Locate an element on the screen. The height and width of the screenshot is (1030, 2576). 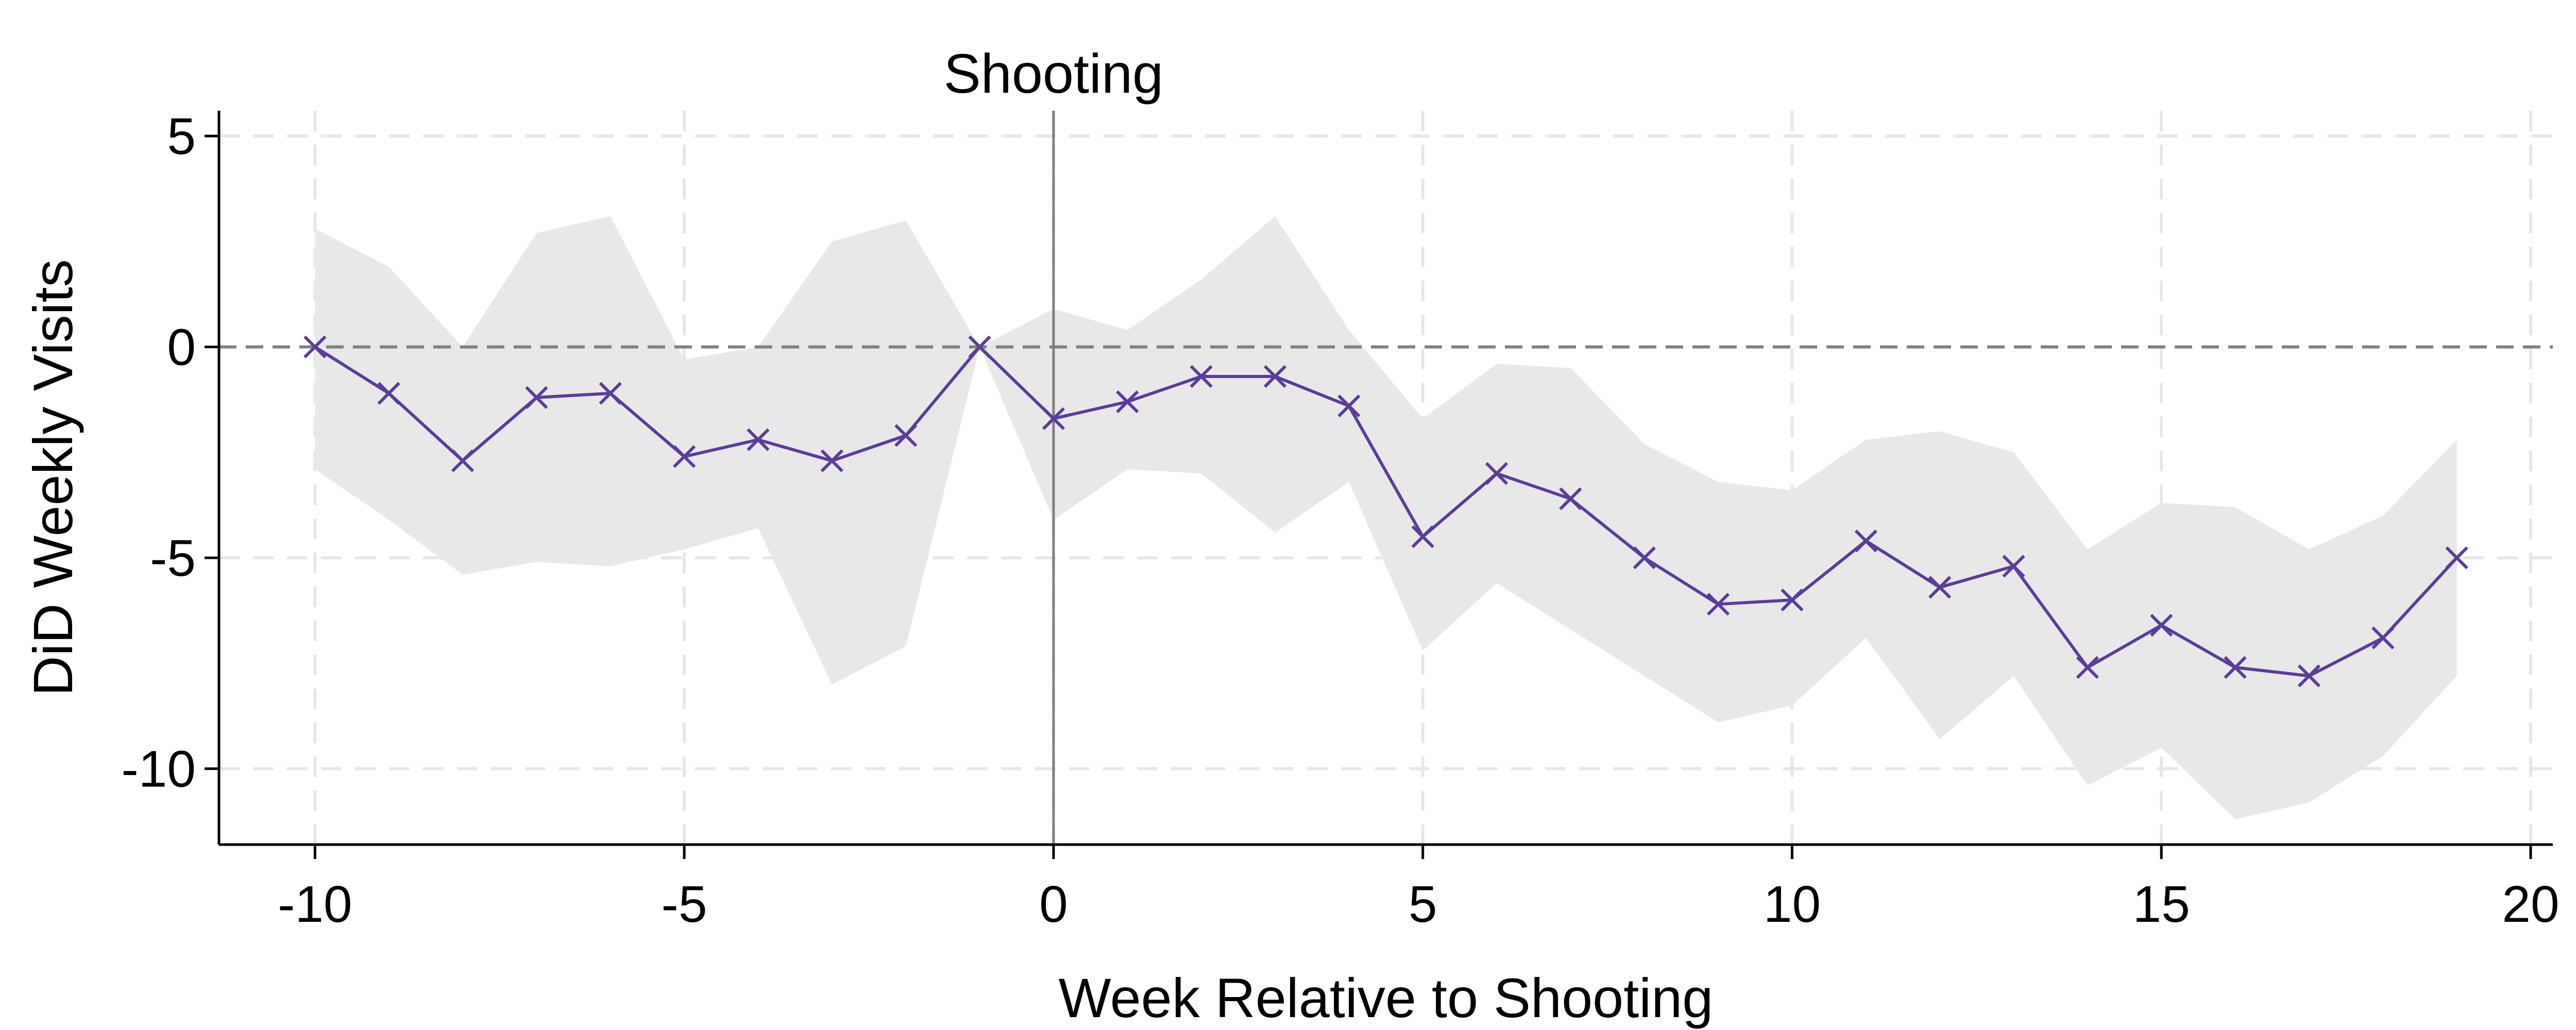
x-tick-label: 0 is located at coordinates (1053, 905).